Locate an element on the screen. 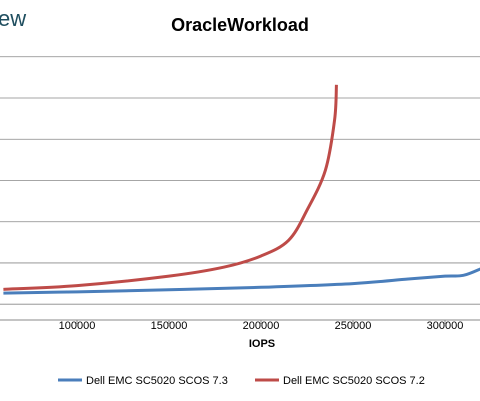  chart-title: OracleWorkload is located at coordinates (240, 25).